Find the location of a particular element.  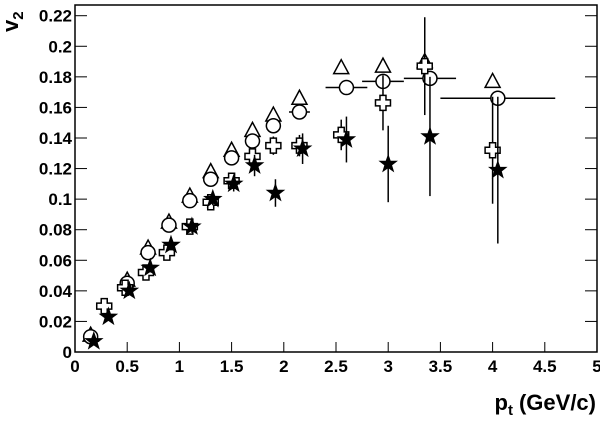

x-tick-label: 2.5 is located at coordinates (336, 366).